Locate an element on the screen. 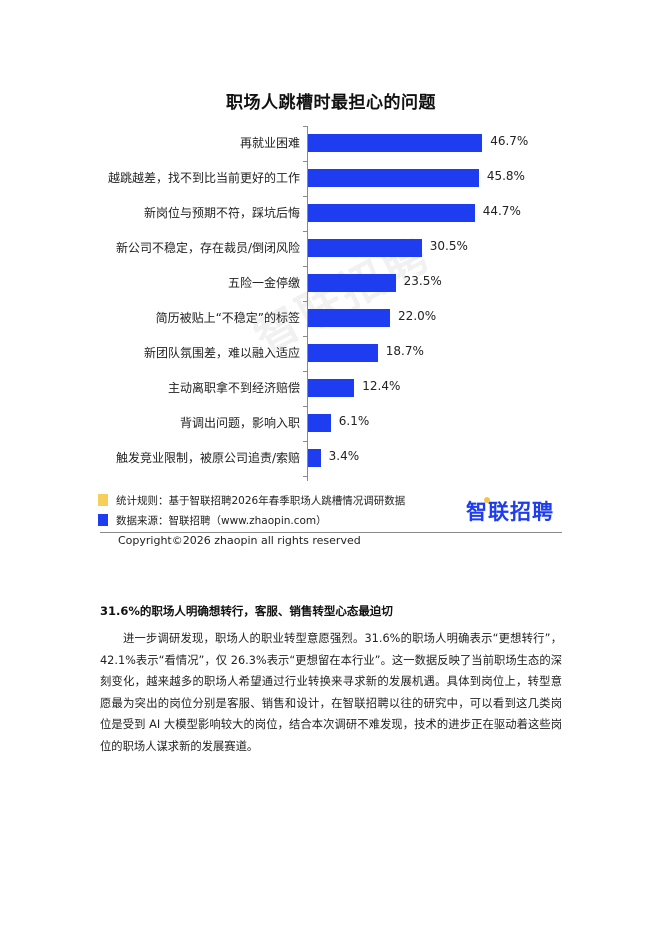  legend-label: 统计规则：基于智联招聘2026年春季职场人跳槽情况调研数据 is located at coordinates (261, 500).